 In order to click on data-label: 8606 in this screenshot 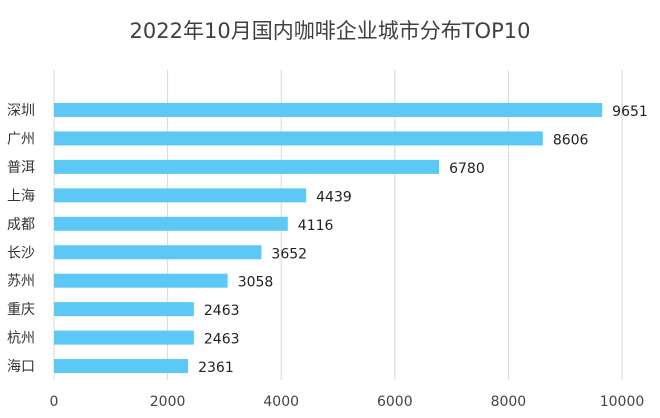, I will do `click(571, 140)`.